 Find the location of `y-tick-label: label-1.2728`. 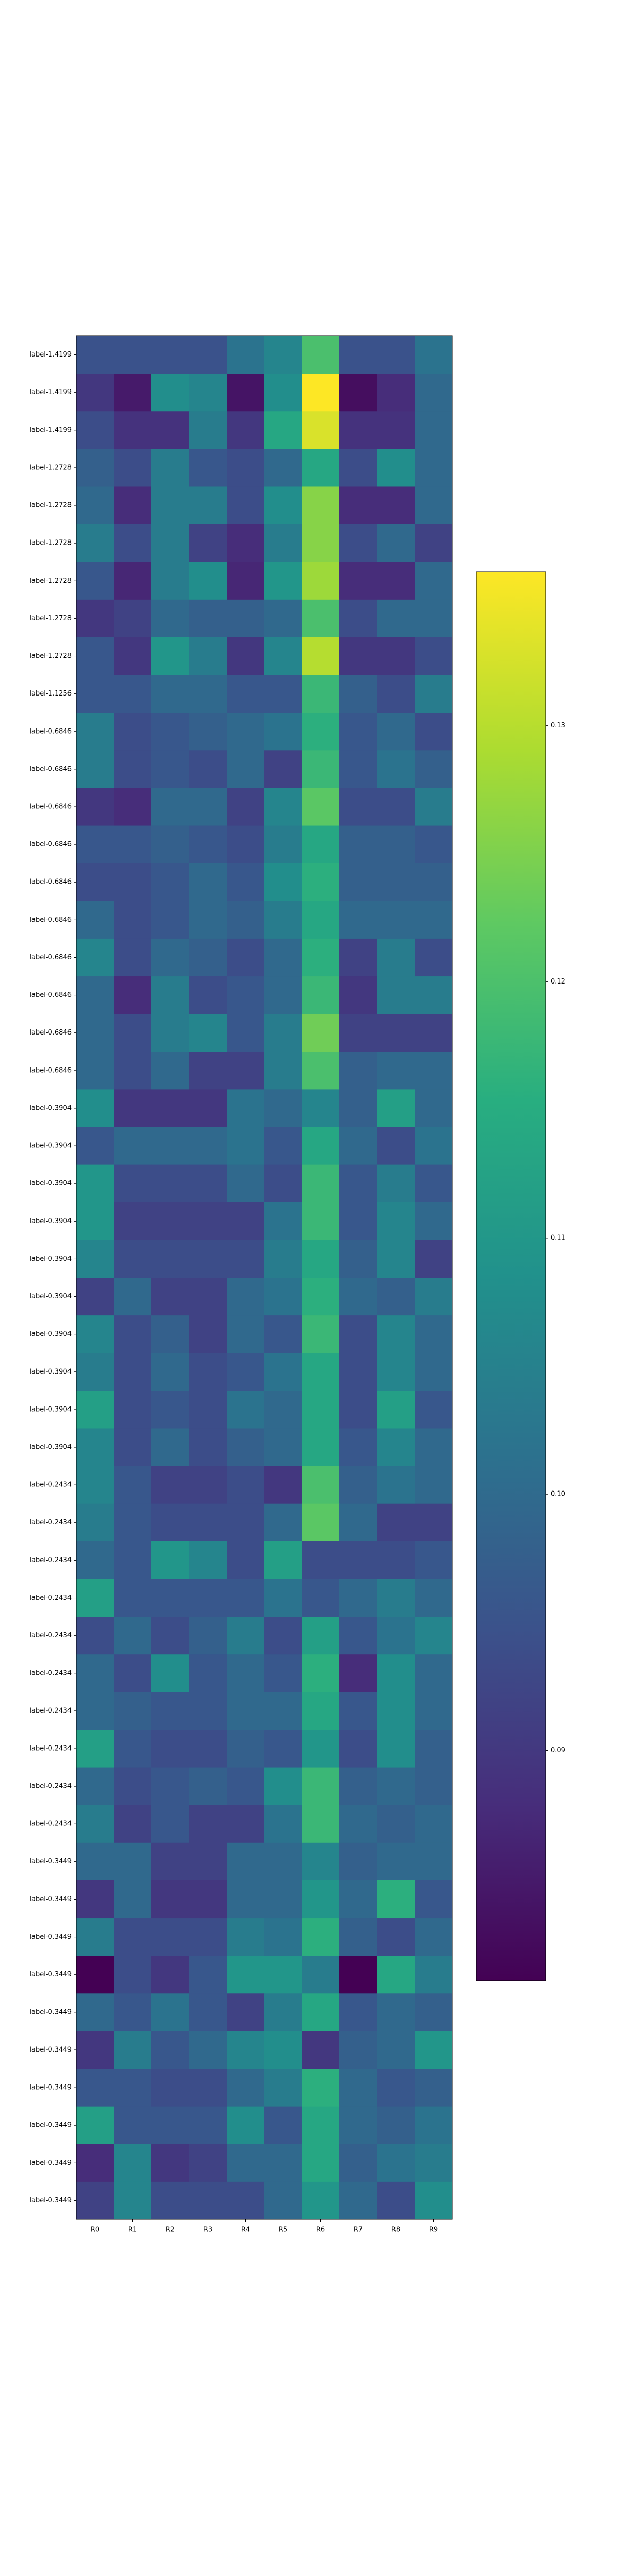

y-tick-label: label-1.2728 is located at coordinates (51, 656).